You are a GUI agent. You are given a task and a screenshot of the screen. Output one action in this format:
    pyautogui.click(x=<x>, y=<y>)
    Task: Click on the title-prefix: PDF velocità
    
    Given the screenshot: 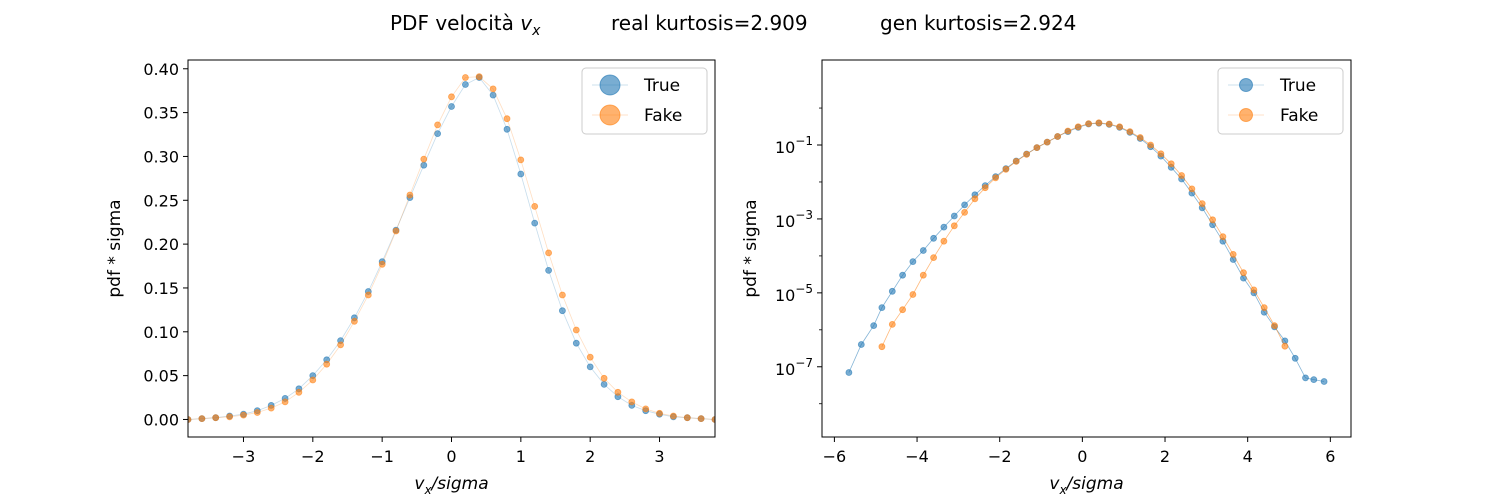 What is the action you would take?
    pyautogui.click(x=455, y=23)
    